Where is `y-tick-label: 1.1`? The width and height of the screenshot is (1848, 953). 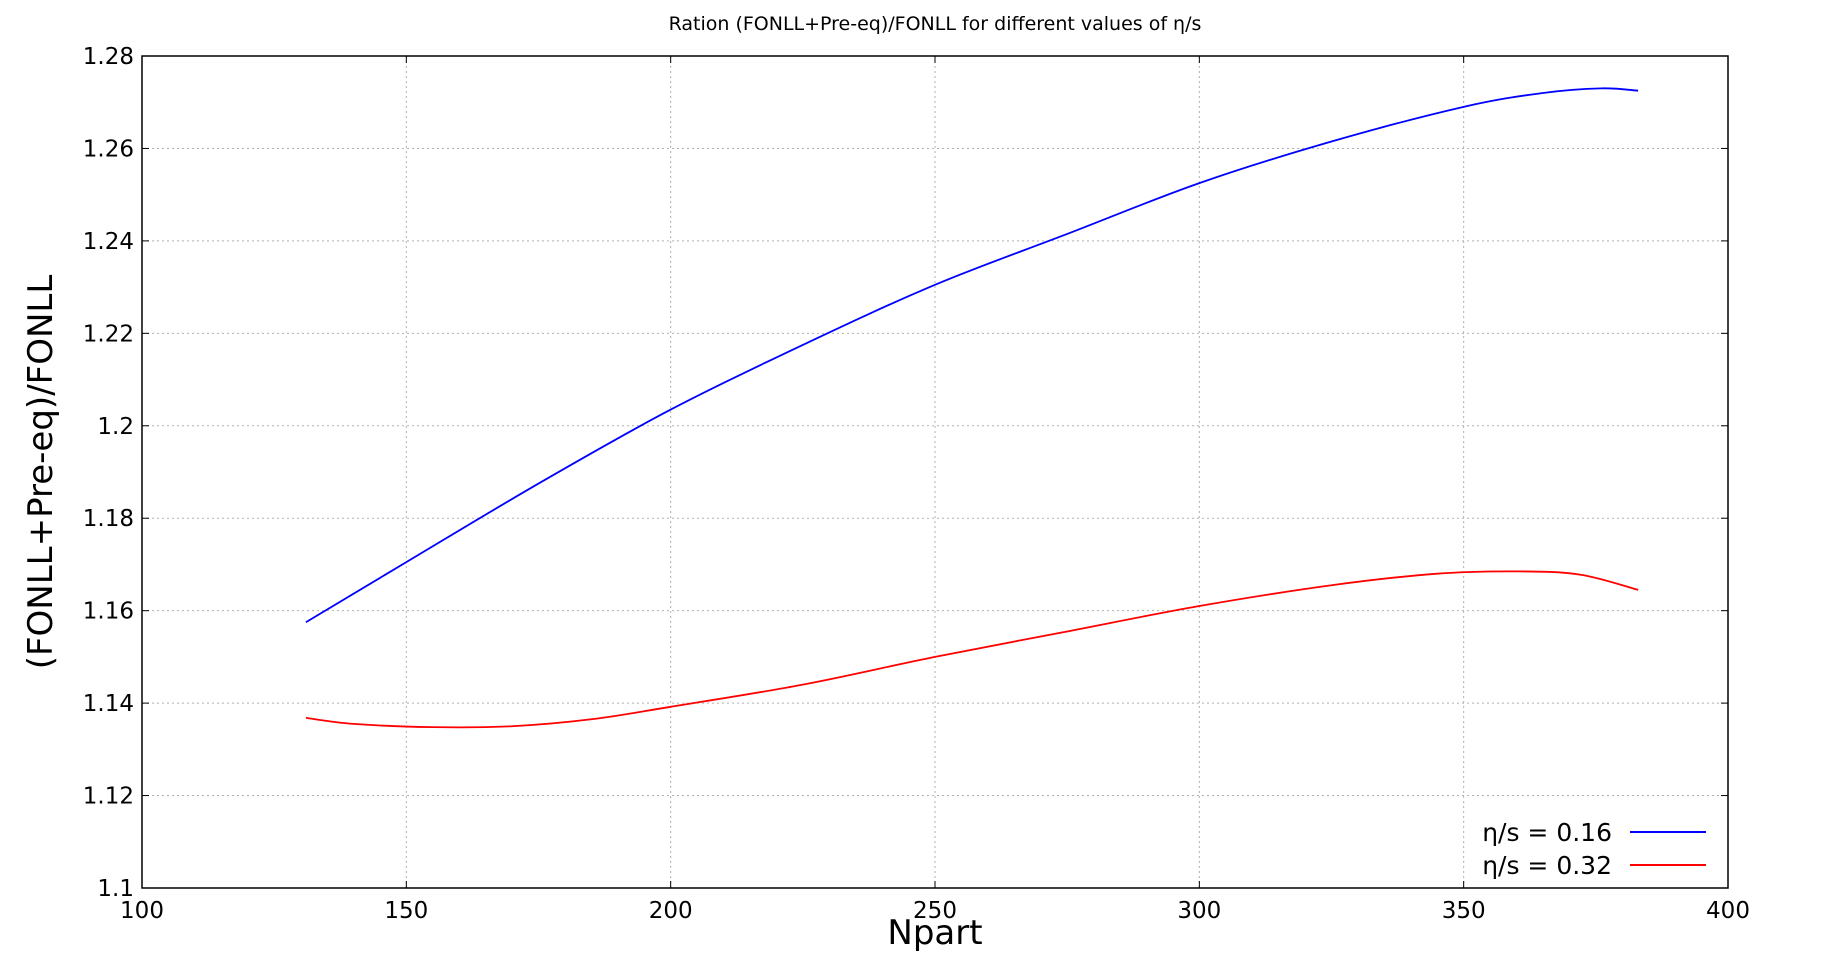 y-tick-label: 1.1 is located at coordinates (115, 889).